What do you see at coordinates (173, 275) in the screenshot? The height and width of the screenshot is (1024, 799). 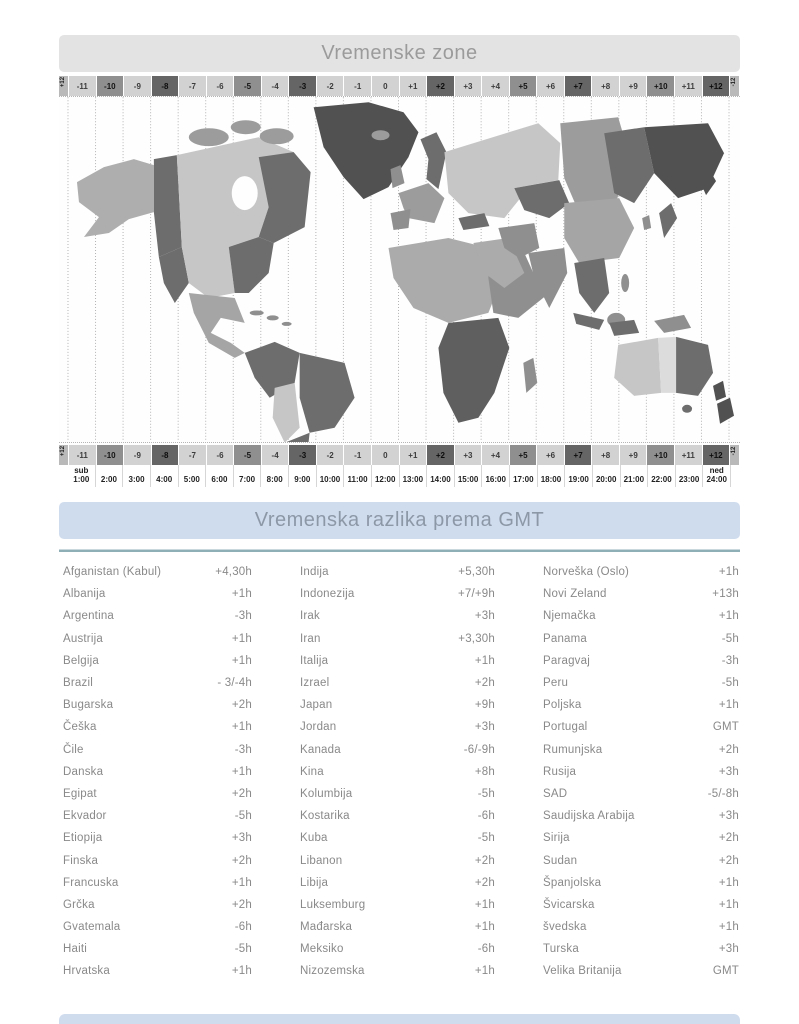 I see `map-us-west` at bounding box center [173, 275].